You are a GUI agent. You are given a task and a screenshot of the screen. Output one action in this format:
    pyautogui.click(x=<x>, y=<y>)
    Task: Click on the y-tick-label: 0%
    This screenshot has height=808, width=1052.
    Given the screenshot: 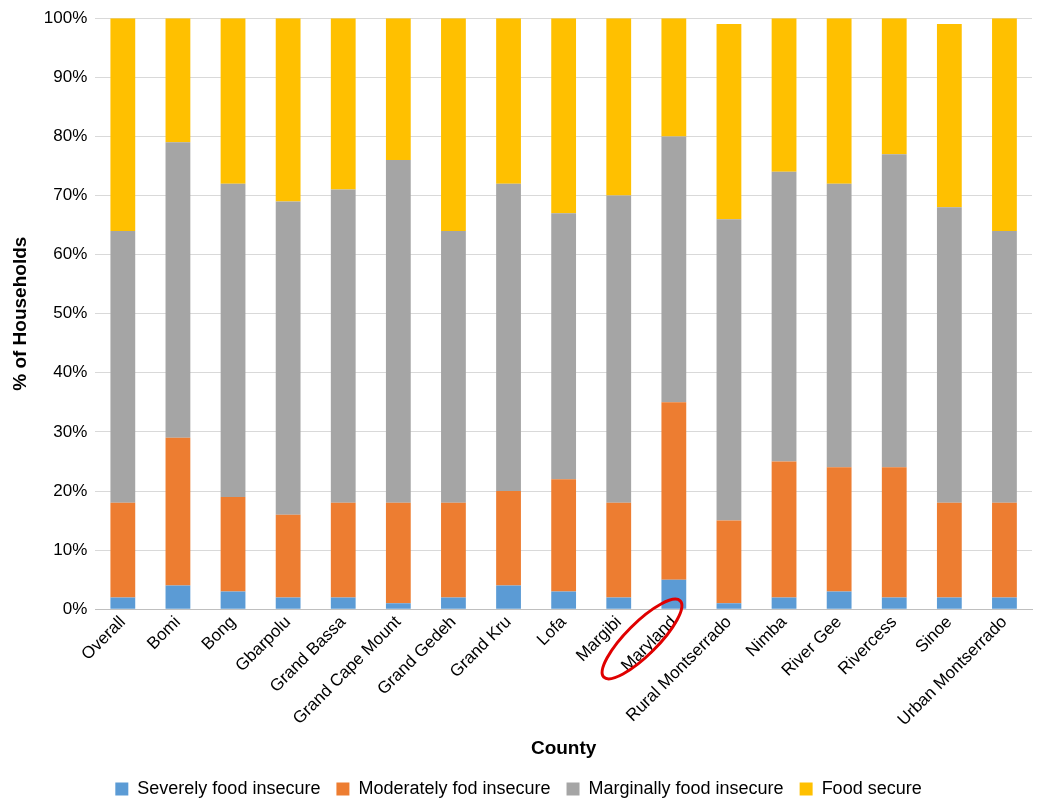 What is the action you would take?
    pyautogui.click(x=75, y=608)
    